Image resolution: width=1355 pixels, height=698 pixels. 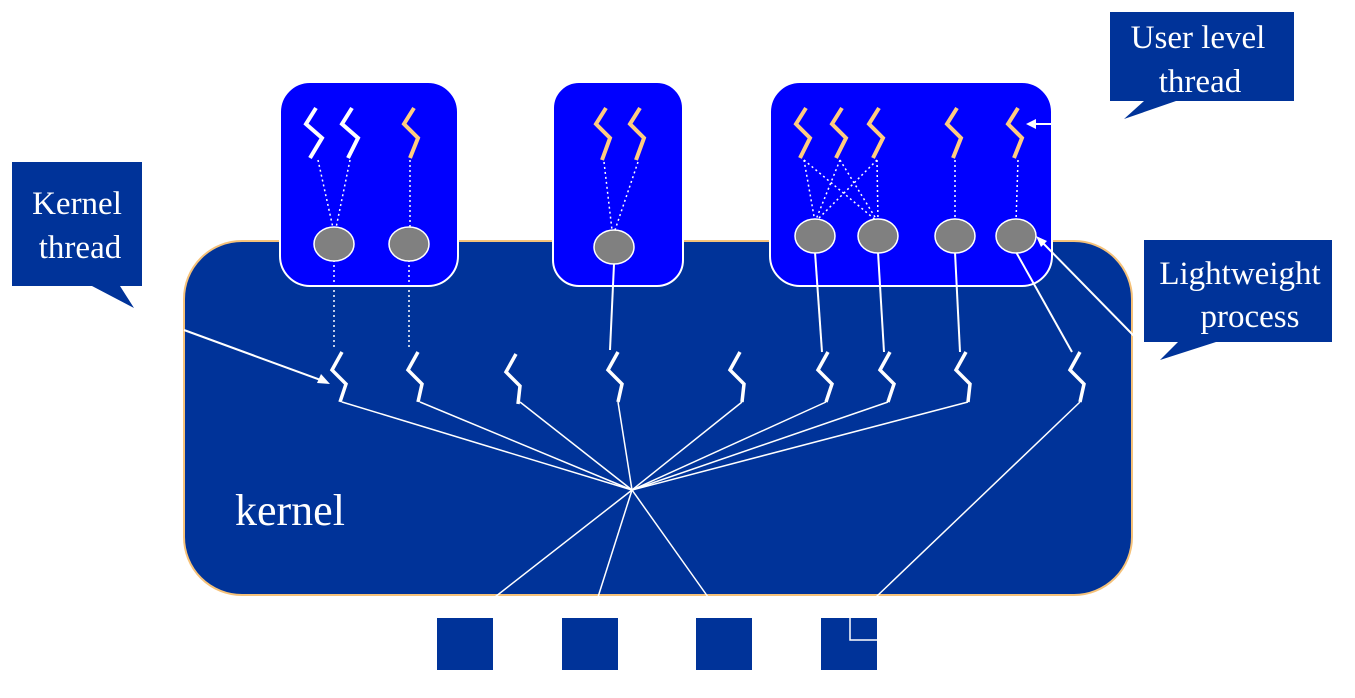 What do you see at coordinates (1200, 82) in the screenshot?
I see `callout-user-thread-line2: thread` at bounding box center [1200, 82].